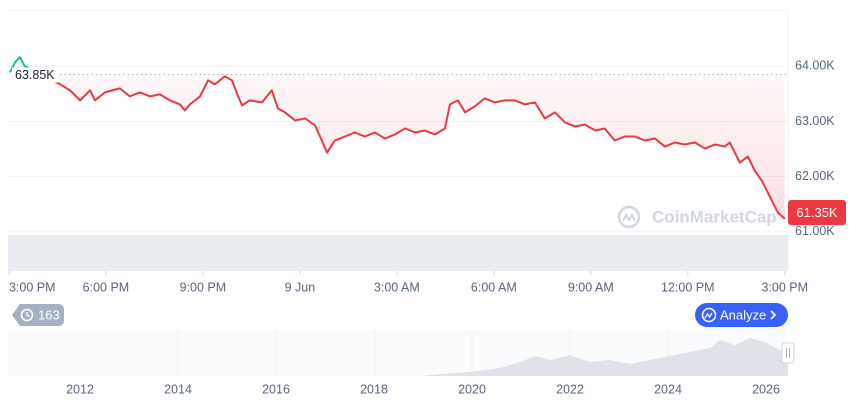  I want to click on analyze-label: Analyze, so click(743, 314).